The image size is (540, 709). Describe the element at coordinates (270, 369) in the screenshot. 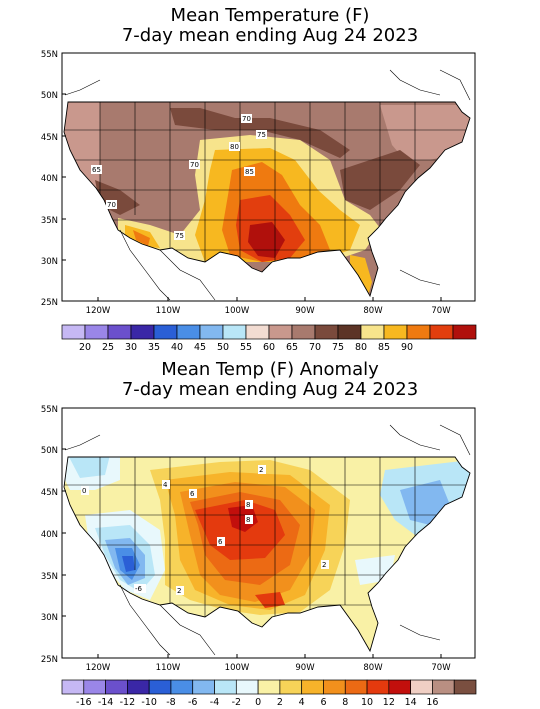

I see `bottom-map-title-line1: Mean Temp (F) Anomaly` at that location.